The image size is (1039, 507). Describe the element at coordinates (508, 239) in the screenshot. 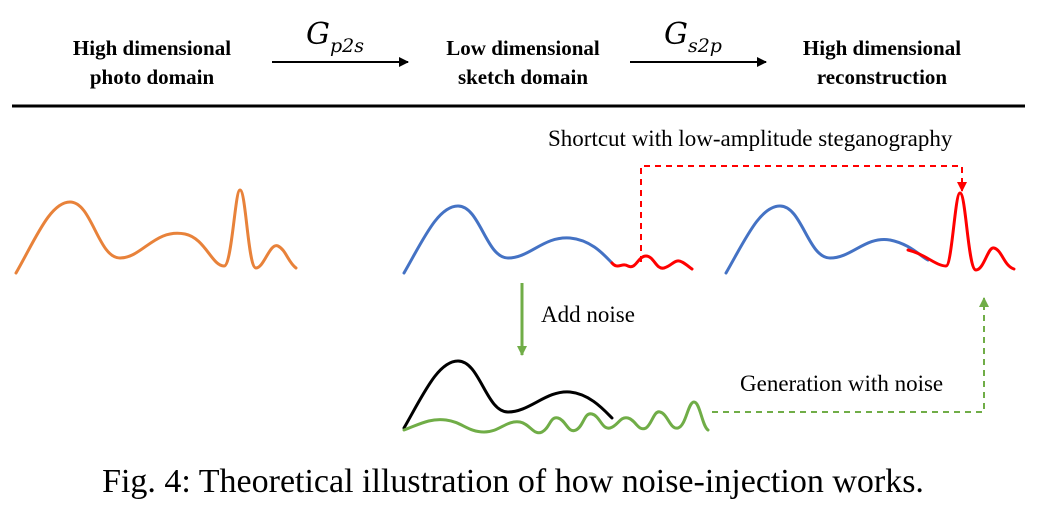

I see `sketch-blue-curve` at that location.